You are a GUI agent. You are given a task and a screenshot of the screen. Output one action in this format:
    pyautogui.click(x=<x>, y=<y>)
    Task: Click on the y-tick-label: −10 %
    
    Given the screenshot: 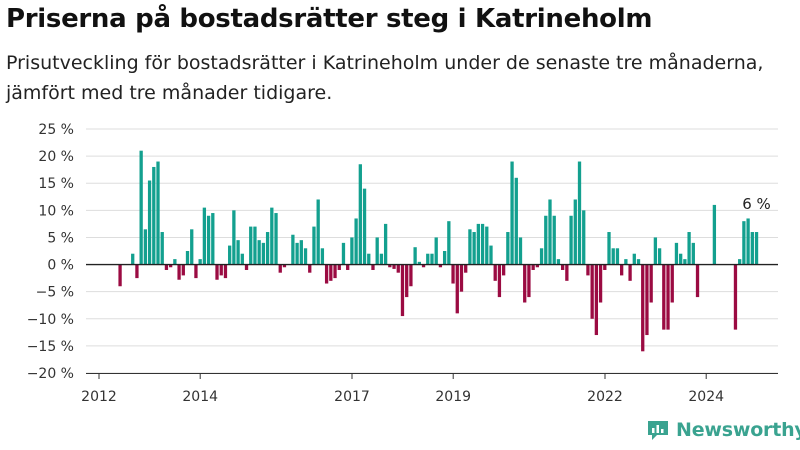 What is the action you would take?
    pyautogui.click(x=50, y=320)
    